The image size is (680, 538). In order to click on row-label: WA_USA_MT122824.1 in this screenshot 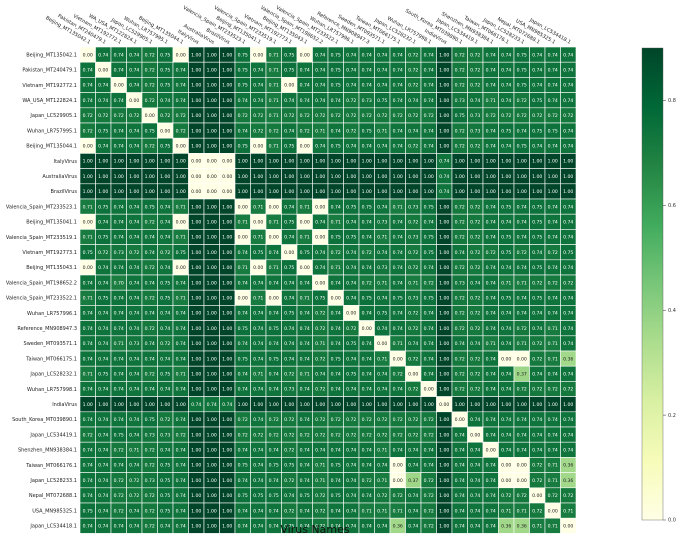, I will do `click(49, 101)`.